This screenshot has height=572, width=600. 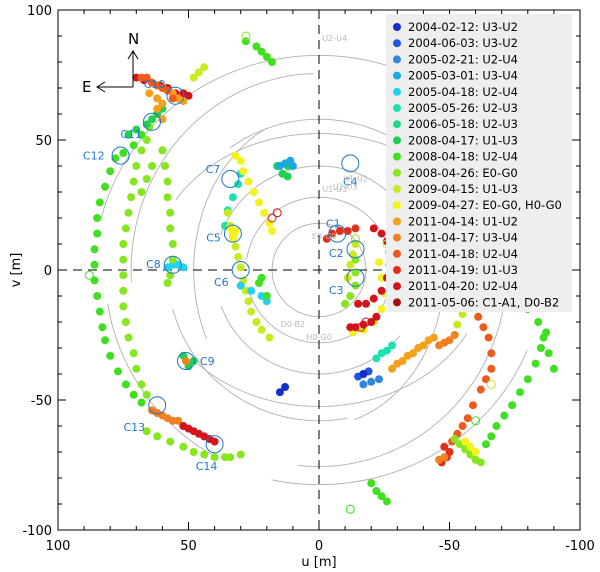 I want to click on legend-label: 2011-04-17: U3-U4, so click(x=463, y=238).